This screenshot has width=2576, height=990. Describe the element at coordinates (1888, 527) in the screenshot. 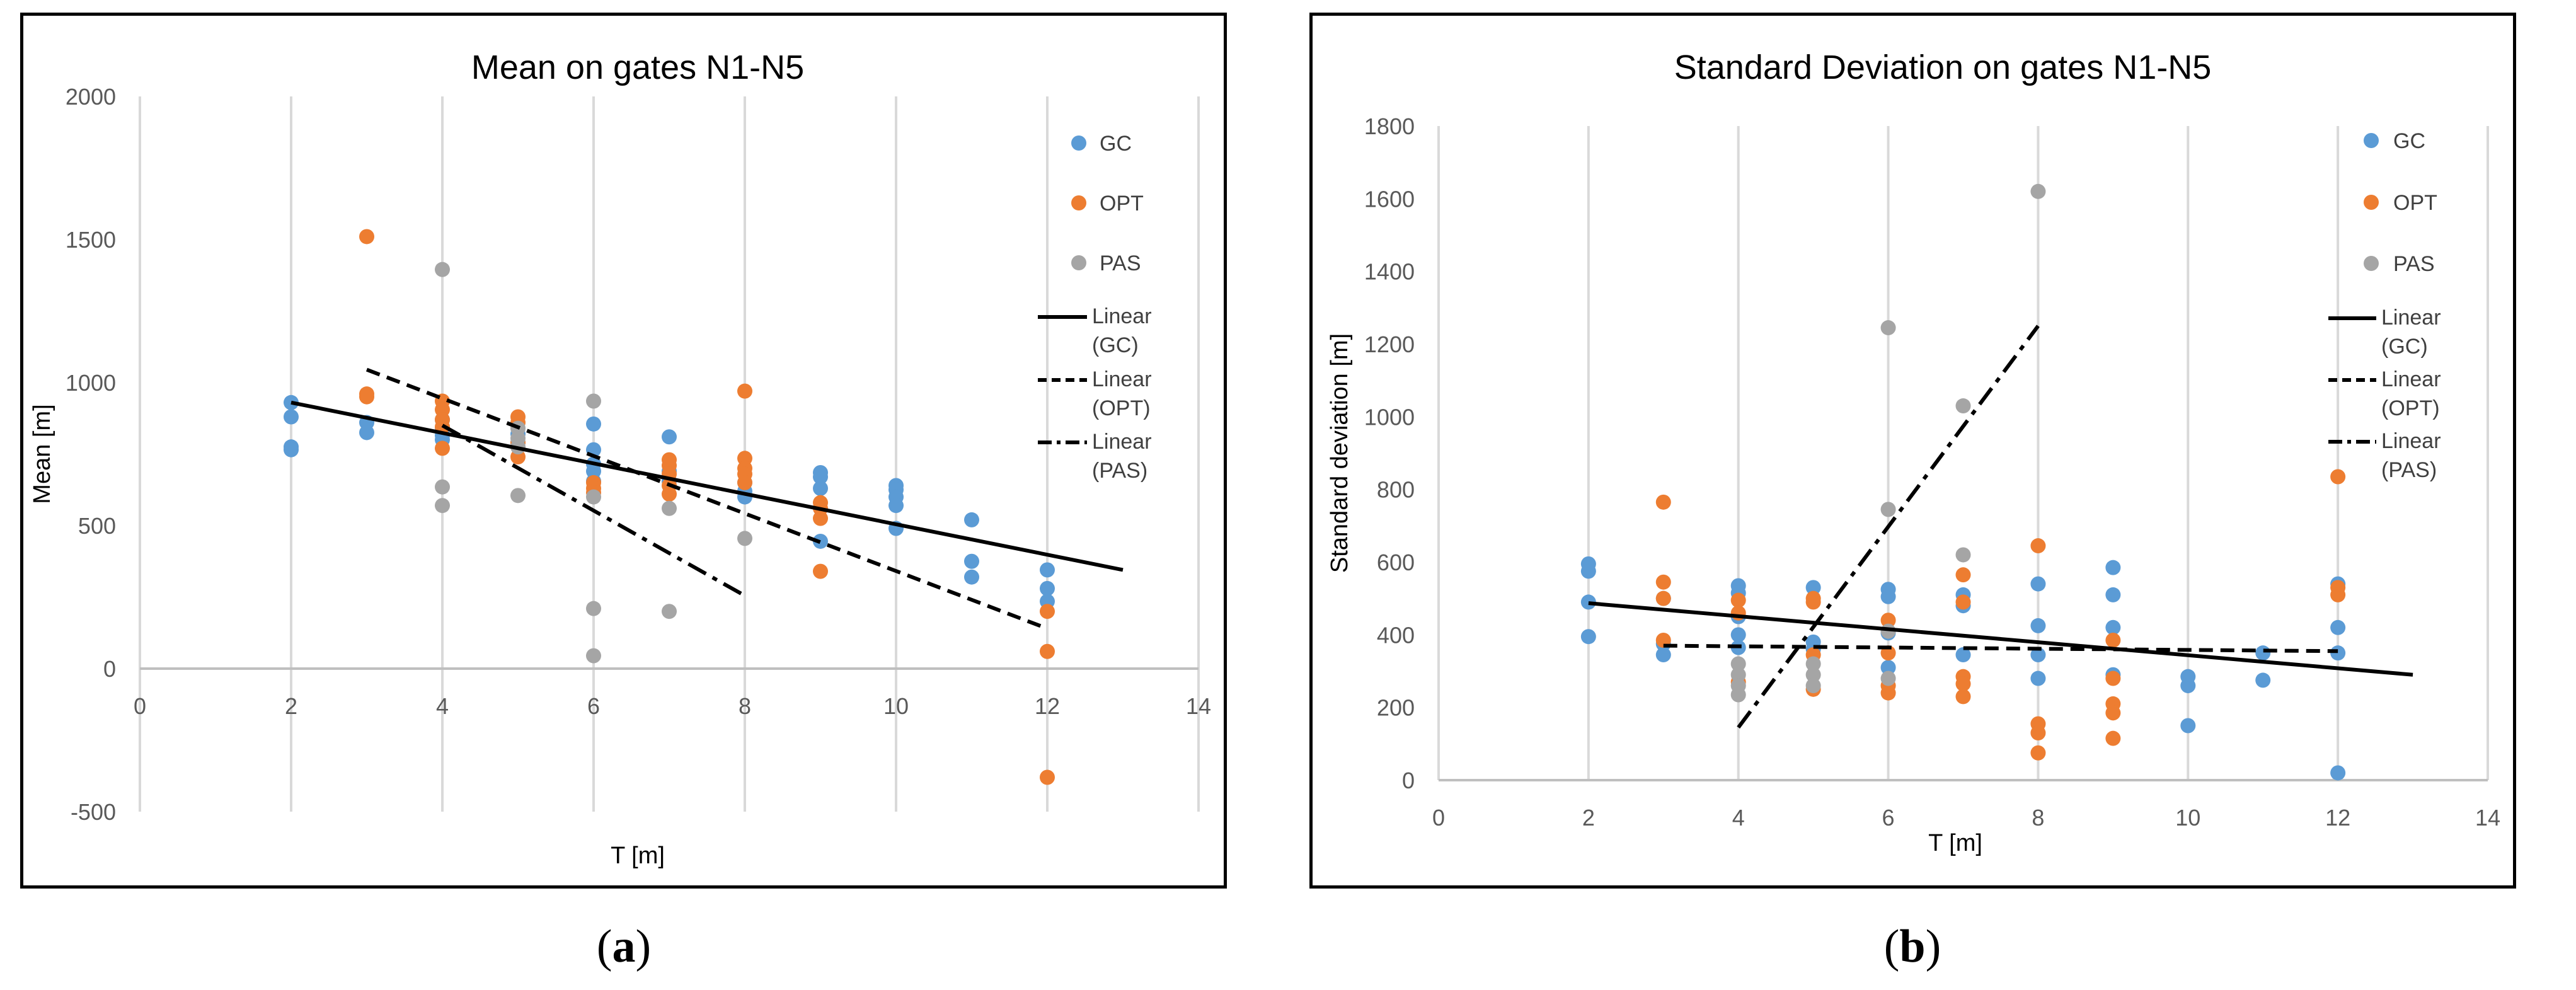

I see `trendline-linear-pas` at that location.